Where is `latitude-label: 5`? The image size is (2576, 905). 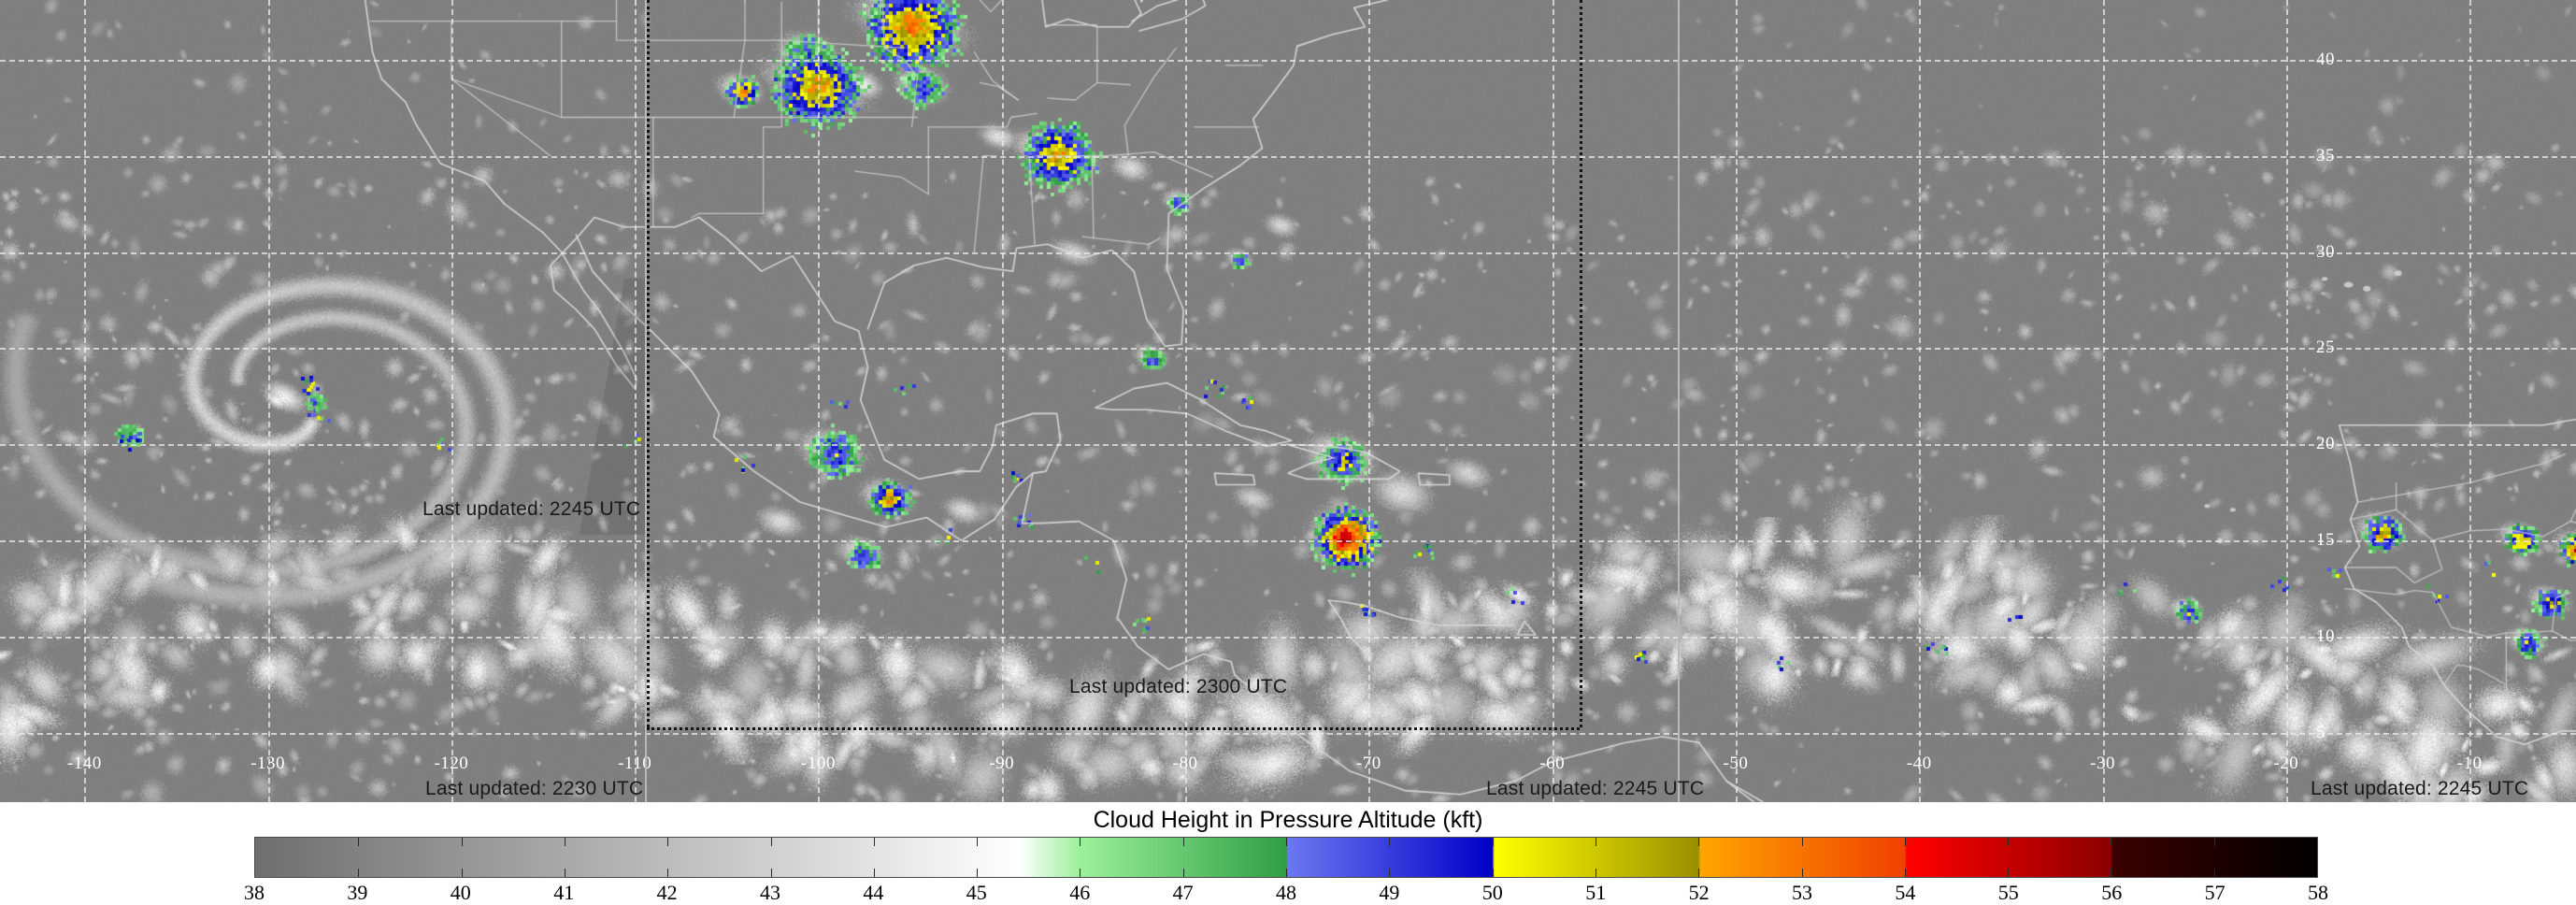
latitude-label: 5 is located at coordinates (2321, 732).